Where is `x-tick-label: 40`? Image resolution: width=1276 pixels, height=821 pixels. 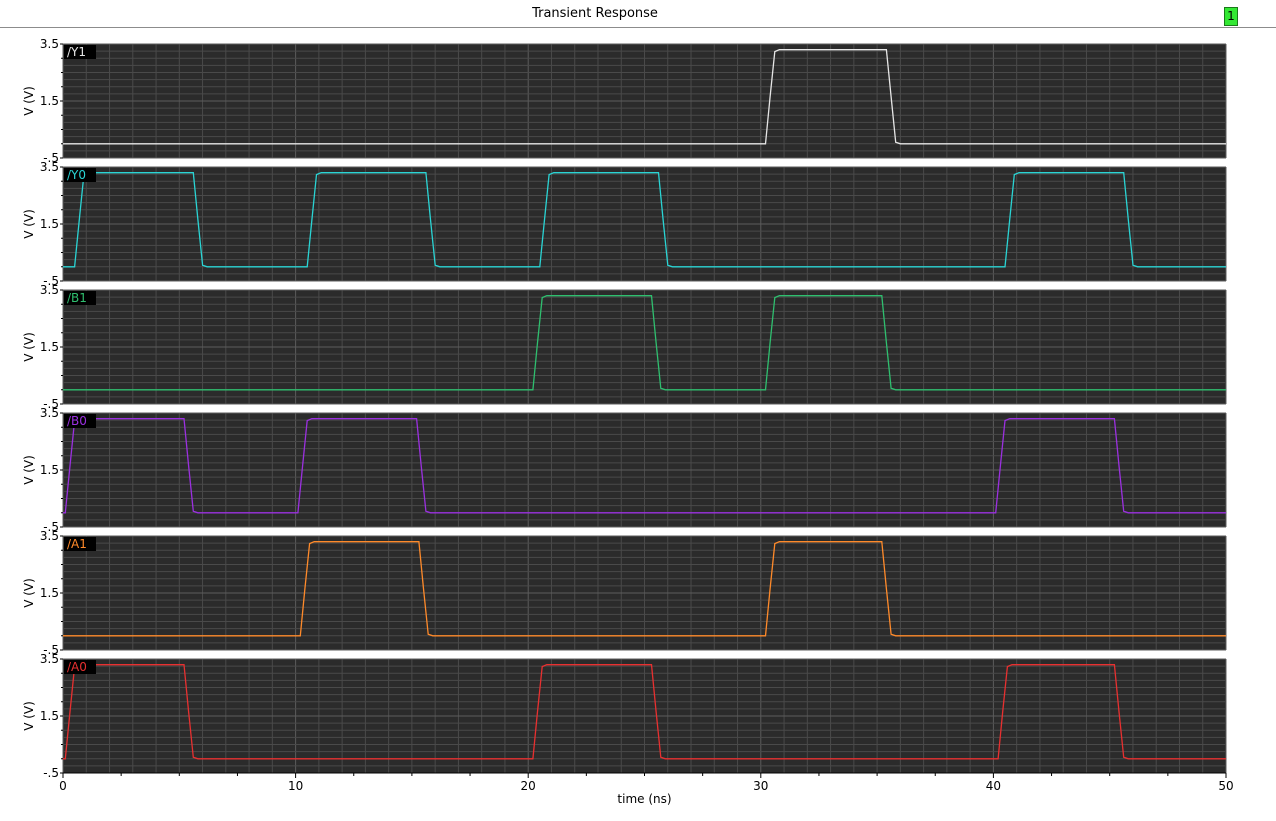
x-tick-label: 40 is located at coordinates (993, 786).